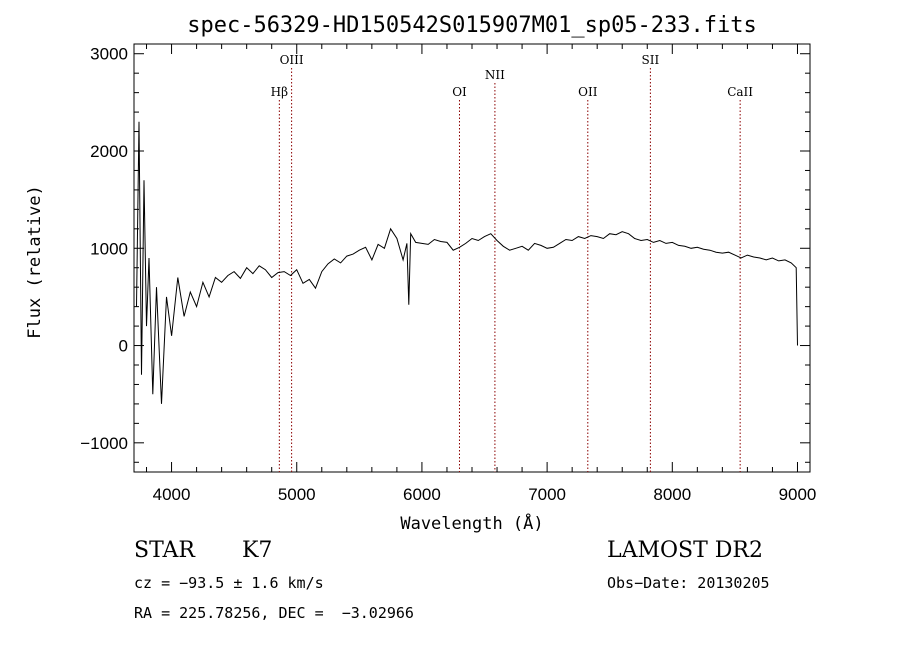  I want to click on y-tick-label: 1000, so click(109, 248).